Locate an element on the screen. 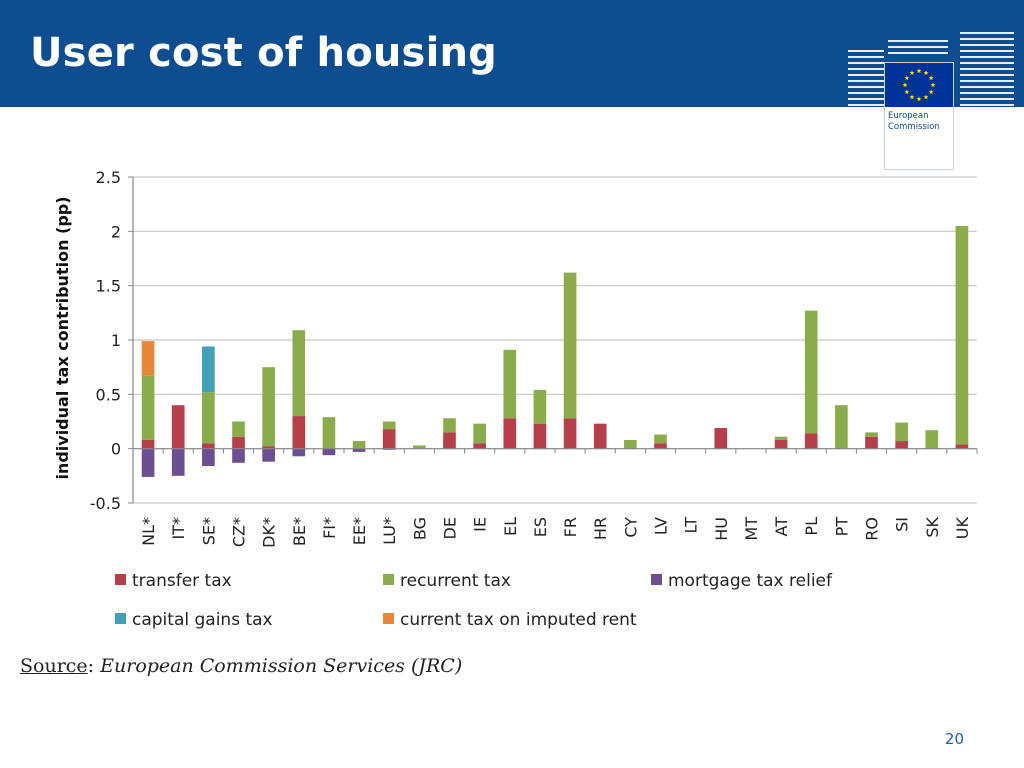 This screenshot has height=768, width=1024. bar-transfer-tax-EL is located at coordinates (510, 433).